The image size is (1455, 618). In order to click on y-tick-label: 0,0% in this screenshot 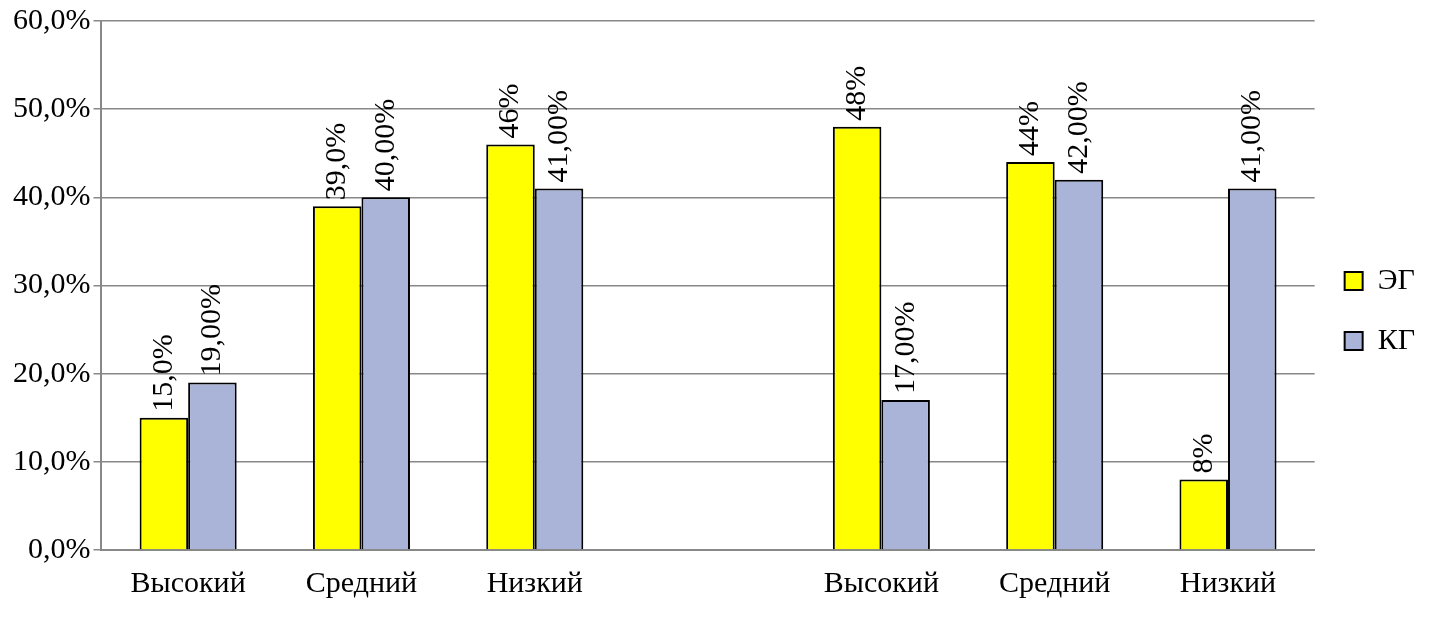, I will do `click(59, 547)`.